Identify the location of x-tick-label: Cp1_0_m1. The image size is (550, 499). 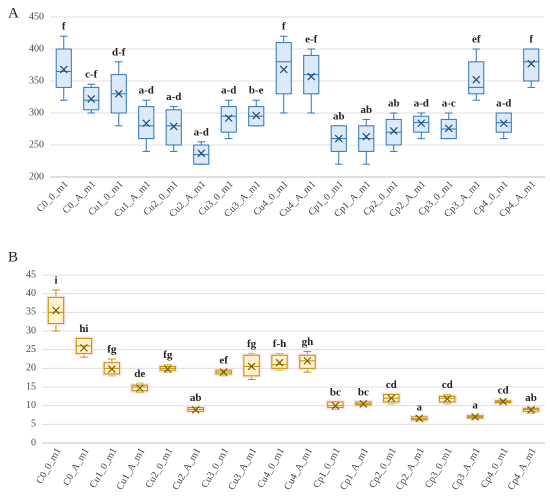
(327, 468).